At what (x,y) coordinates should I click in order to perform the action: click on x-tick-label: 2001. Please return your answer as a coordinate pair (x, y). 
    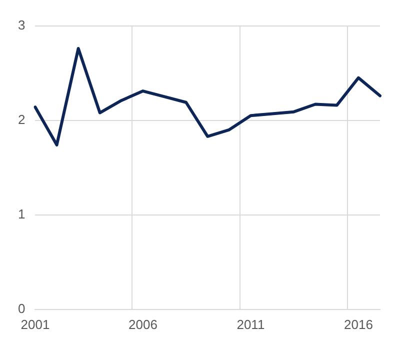
    Looking at the image, I should click on (35, 324).